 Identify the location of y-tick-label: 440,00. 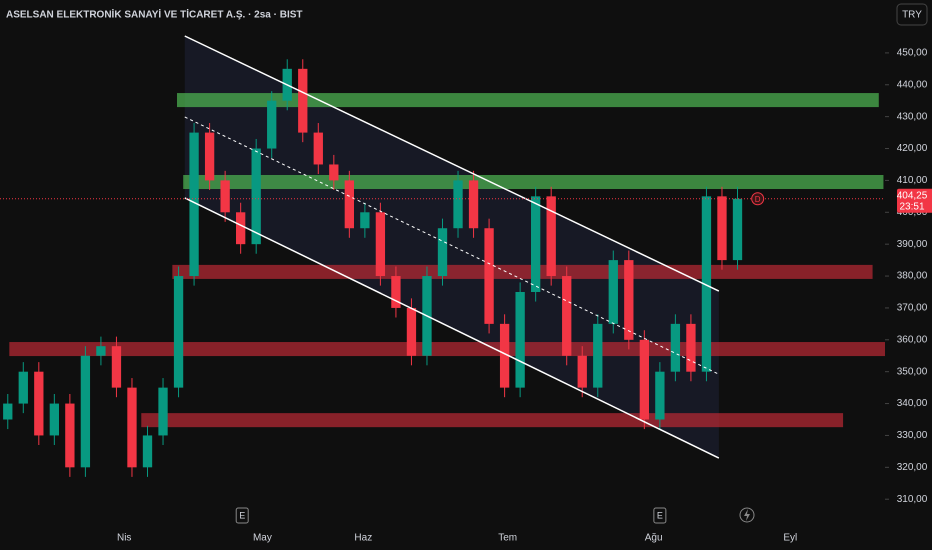
(912, 84).